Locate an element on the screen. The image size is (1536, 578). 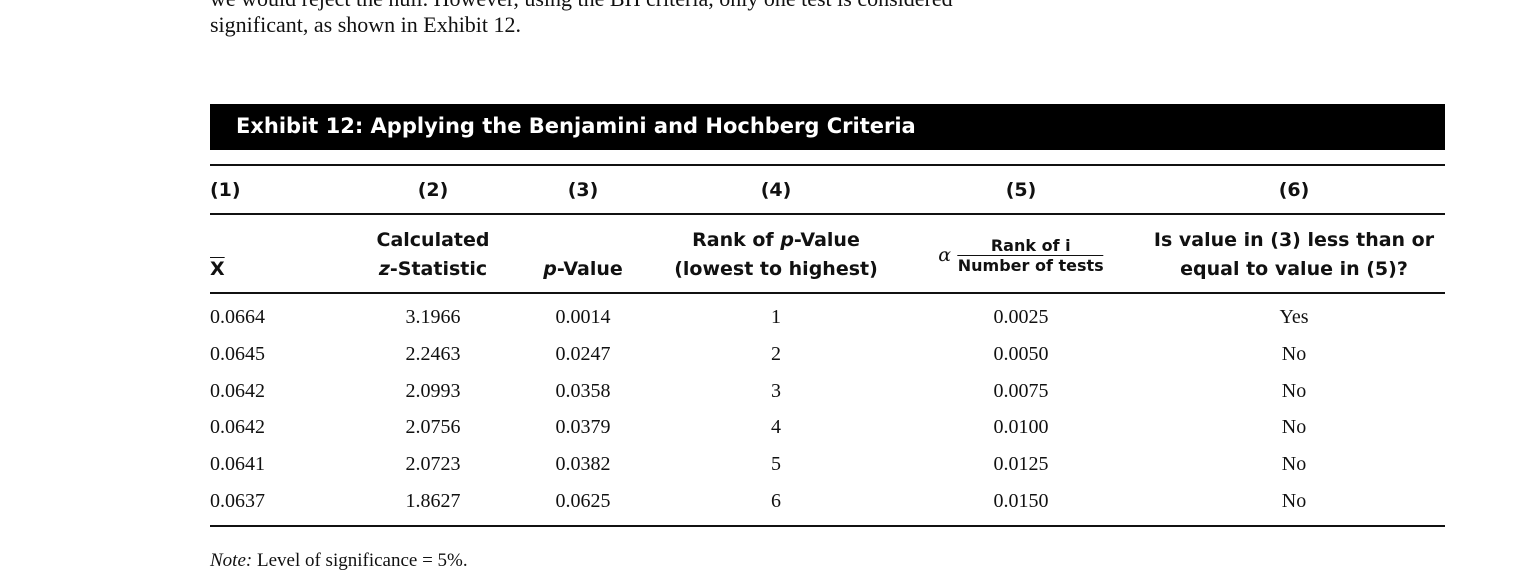
header-text: Is value in (3) less than or is located at coordinates (1294, 240).